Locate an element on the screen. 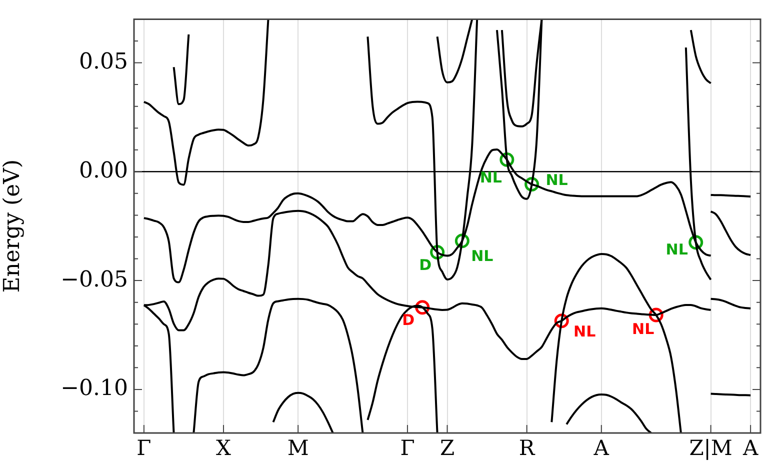 The height and width of the screenshot is (472, 769). x-tick-label: Z is located at coordinates (447, 448).